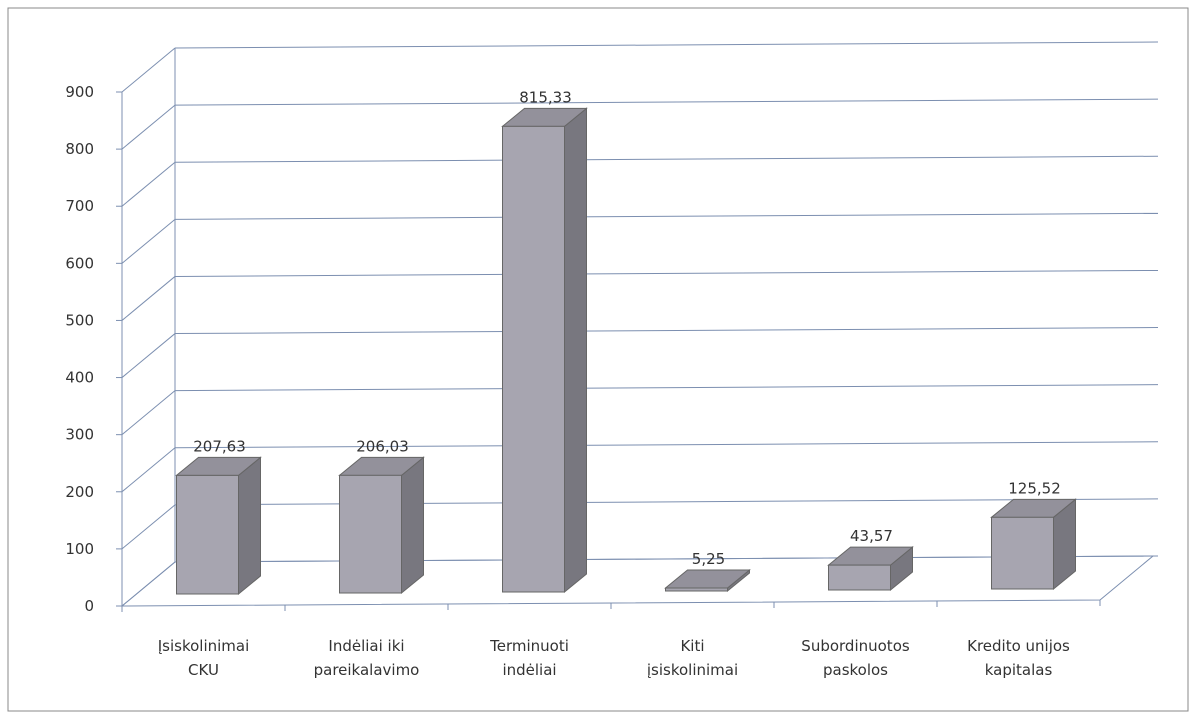 The width and height of the screenshot is (1196, 721). Describe the element at coordinates (692, 646) in the screenshot. I see `x-tick-label-line: Kiti` at that location.